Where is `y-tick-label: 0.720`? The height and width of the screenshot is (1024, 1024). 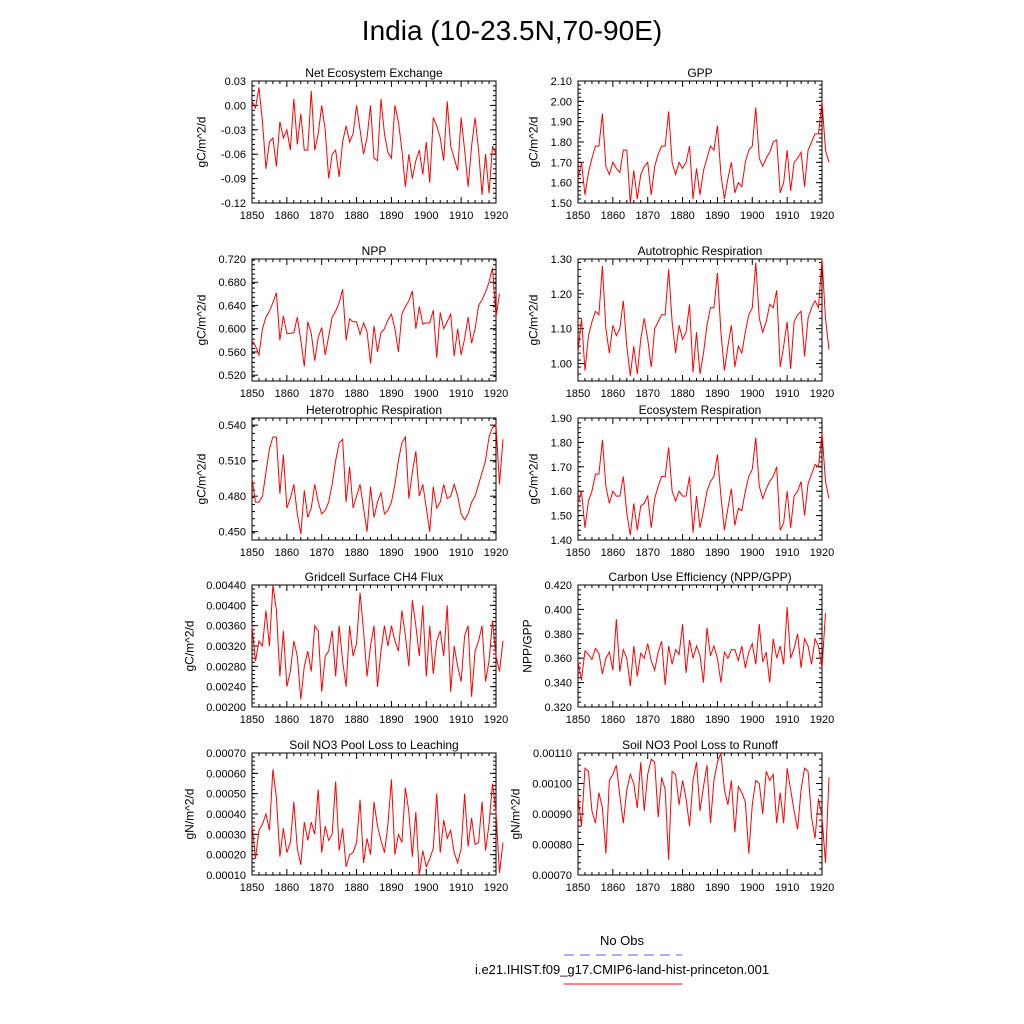
y-tick-label: 0.720 is located at coordinates (232, 260).